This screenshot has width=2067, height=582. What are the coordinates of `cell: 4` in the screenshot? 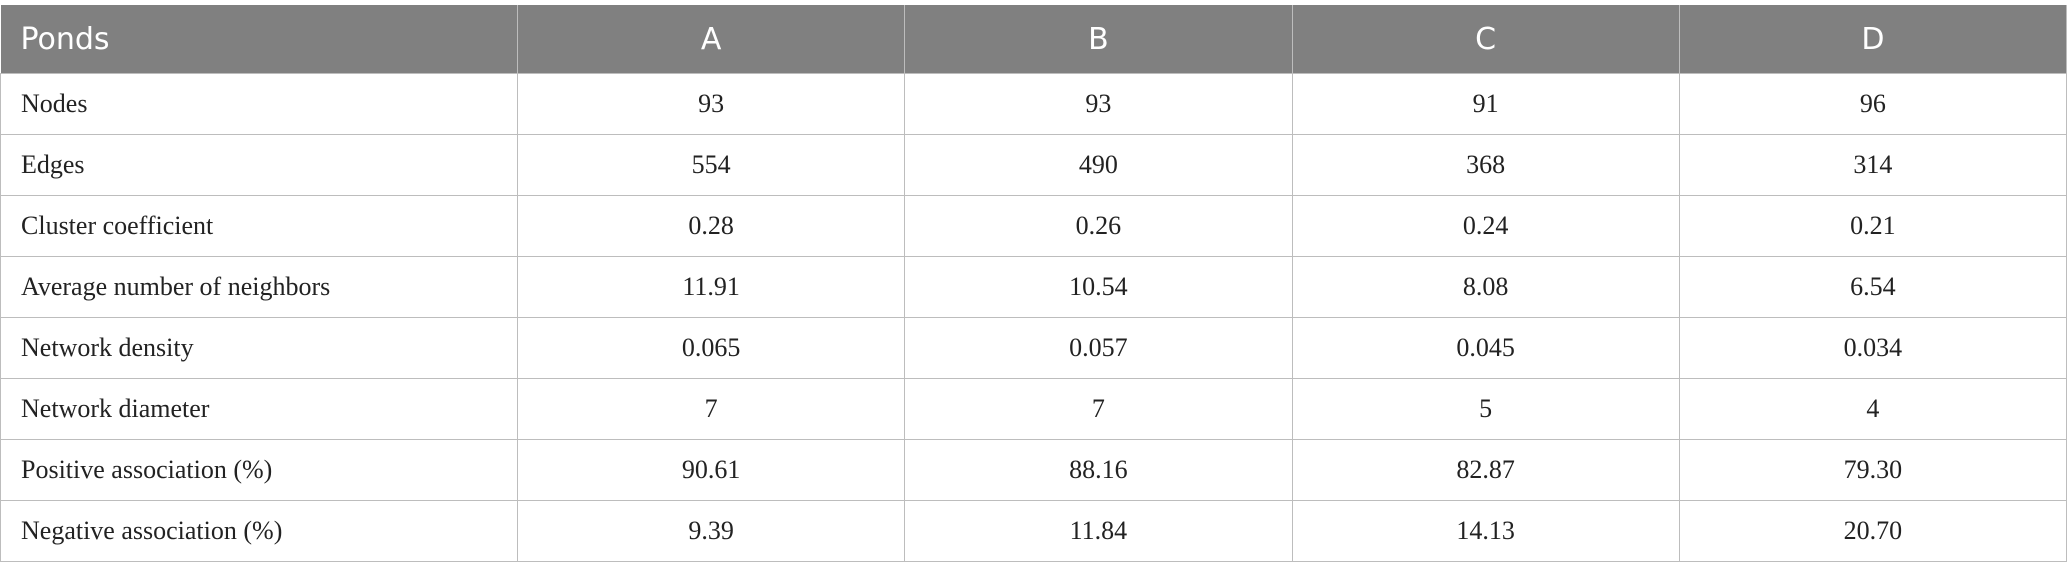 It's located at (1872, 409).